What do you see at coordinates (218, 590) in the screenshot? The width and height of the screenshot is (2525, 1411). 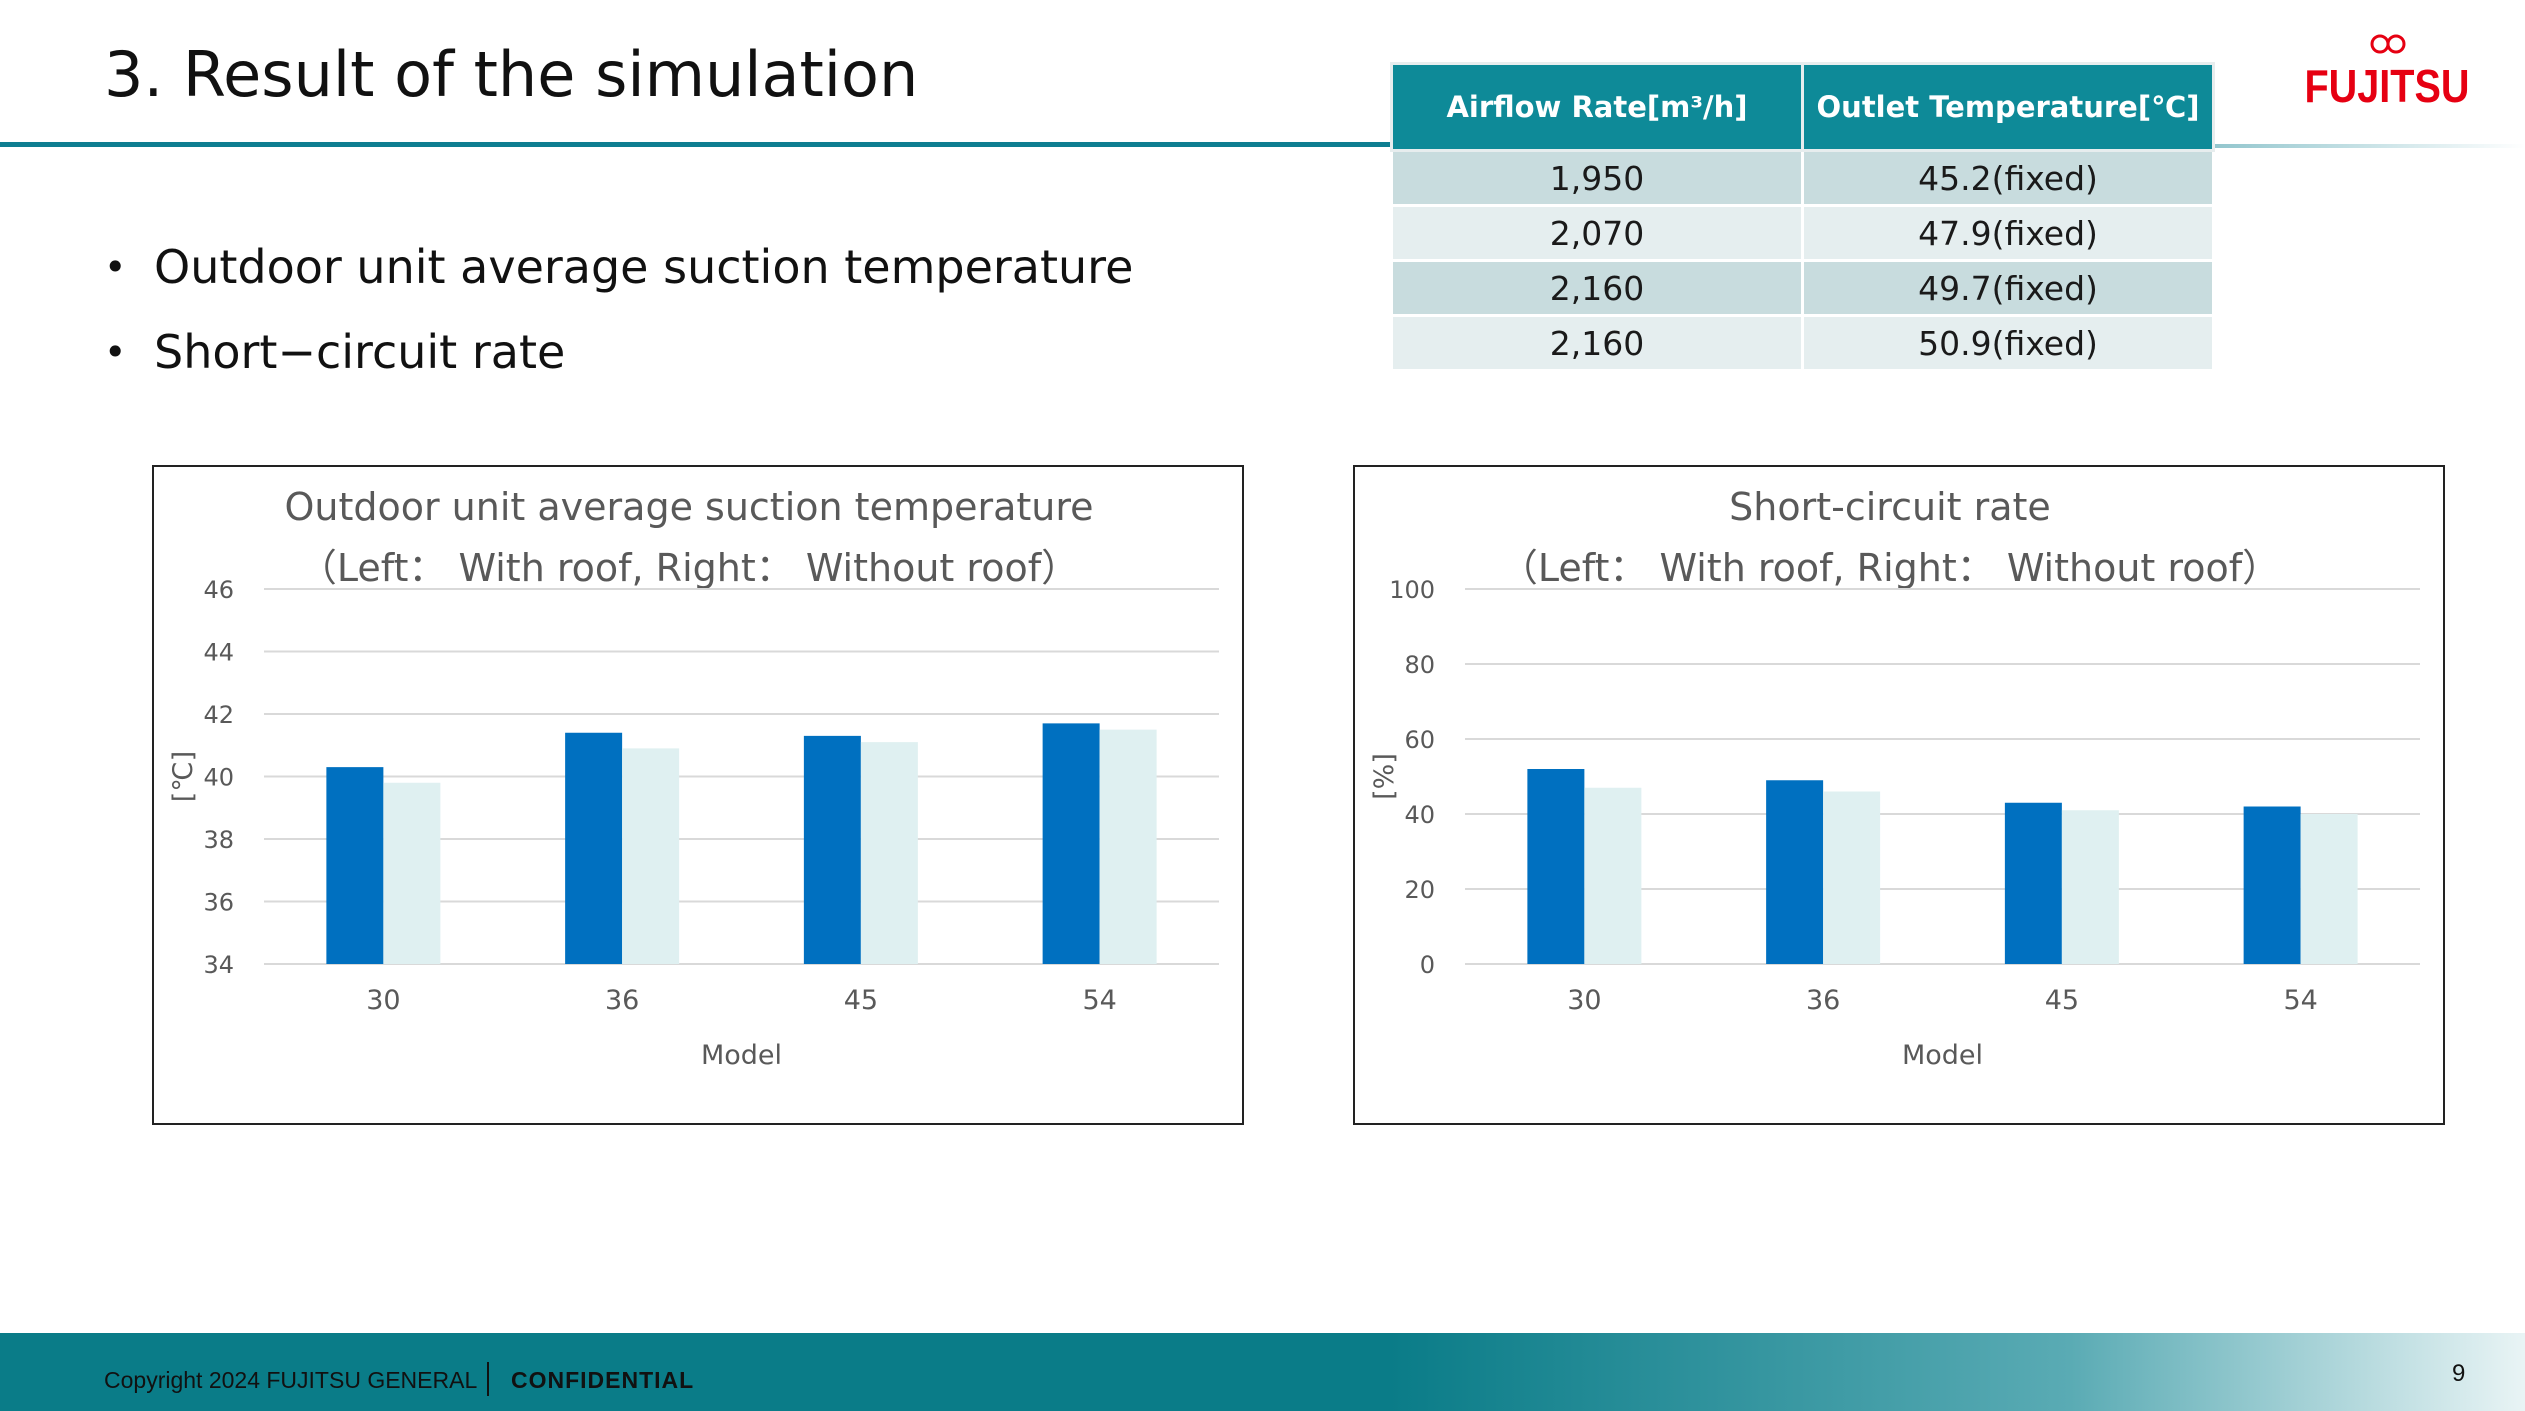 I see `y-tick-label: 46` at bounding box center [218, 590].